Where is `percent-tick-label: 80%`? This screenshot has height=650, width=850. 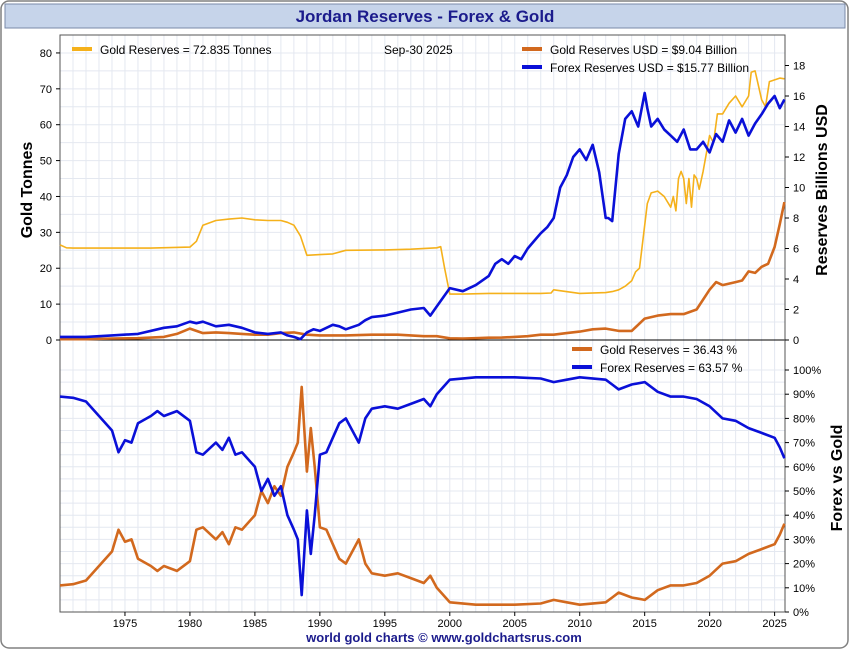
percent-tick-label: 80% is located at coordinates (804, 419).